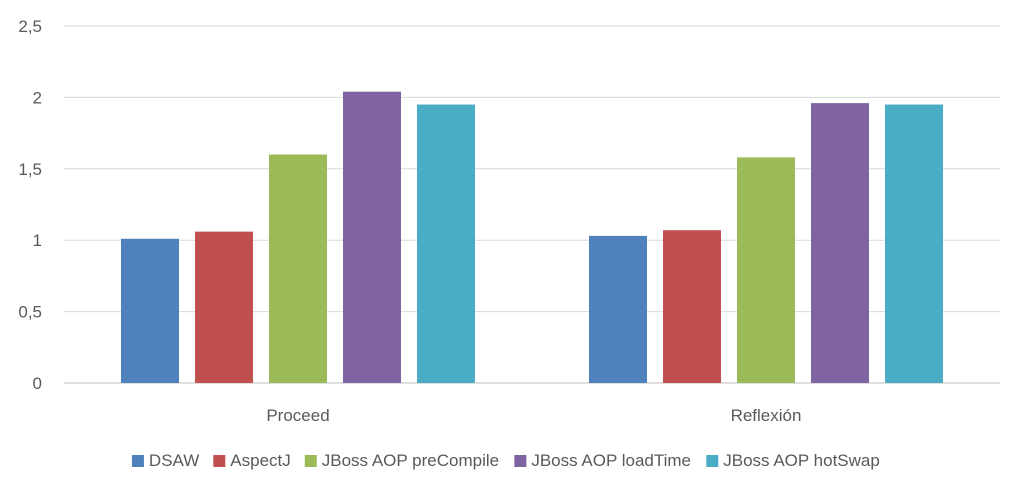  Describe the element at coordinates (766, 415) in the screenshot. I see `x-category-label: Reflexión` at that location.